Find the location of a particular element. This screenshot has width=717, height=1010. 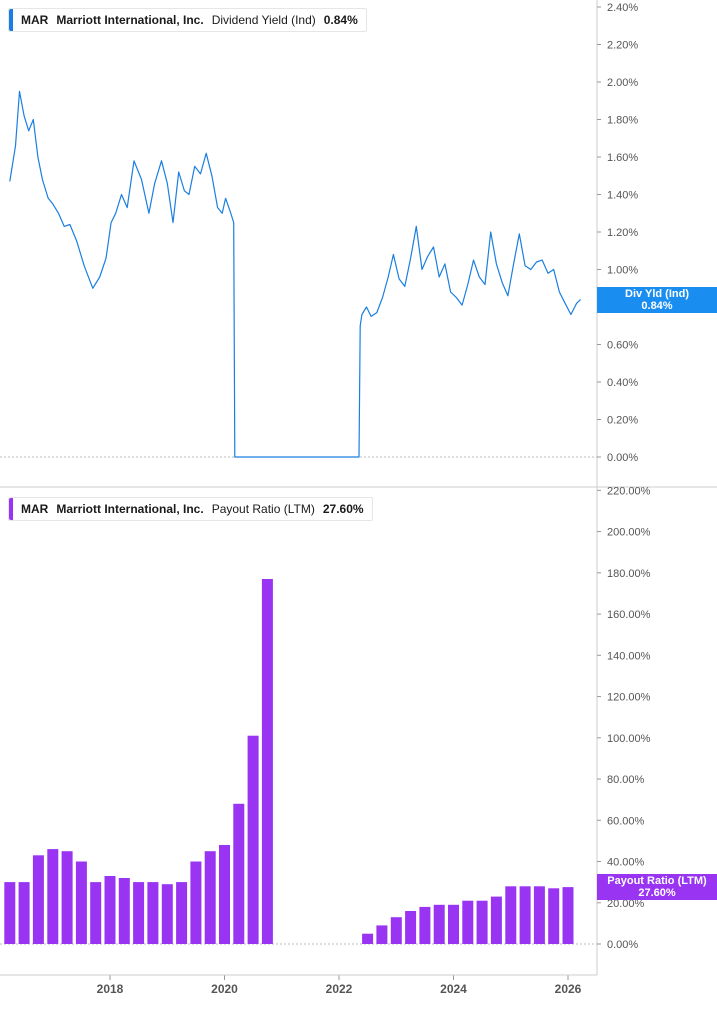

y-tick-label: 0.40% is located at coordinates (622, 383).